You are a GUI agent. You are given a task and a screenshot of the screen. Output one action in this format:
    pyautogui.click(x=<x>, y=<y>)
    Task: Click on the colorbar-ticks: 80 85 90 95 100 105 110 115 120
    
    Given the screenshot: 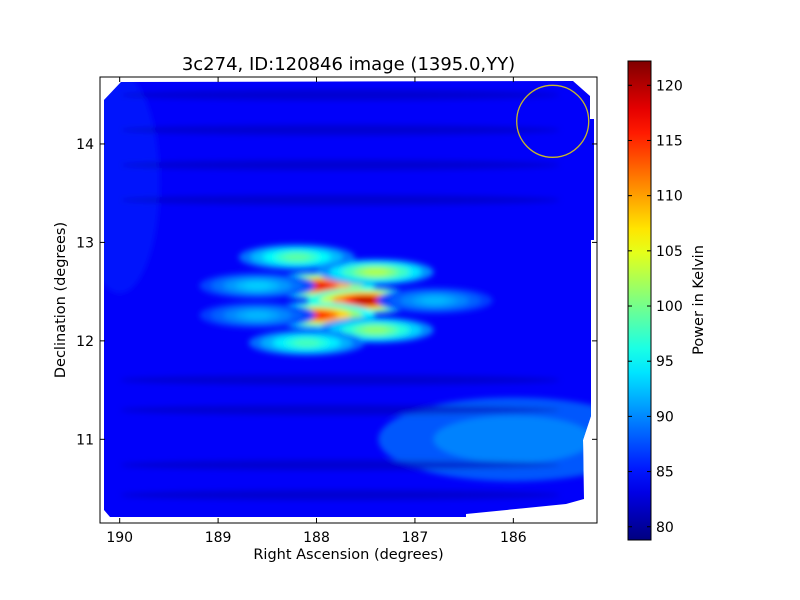 What is the action you would take?
    pyautogui.click(x=655, y=307)
    